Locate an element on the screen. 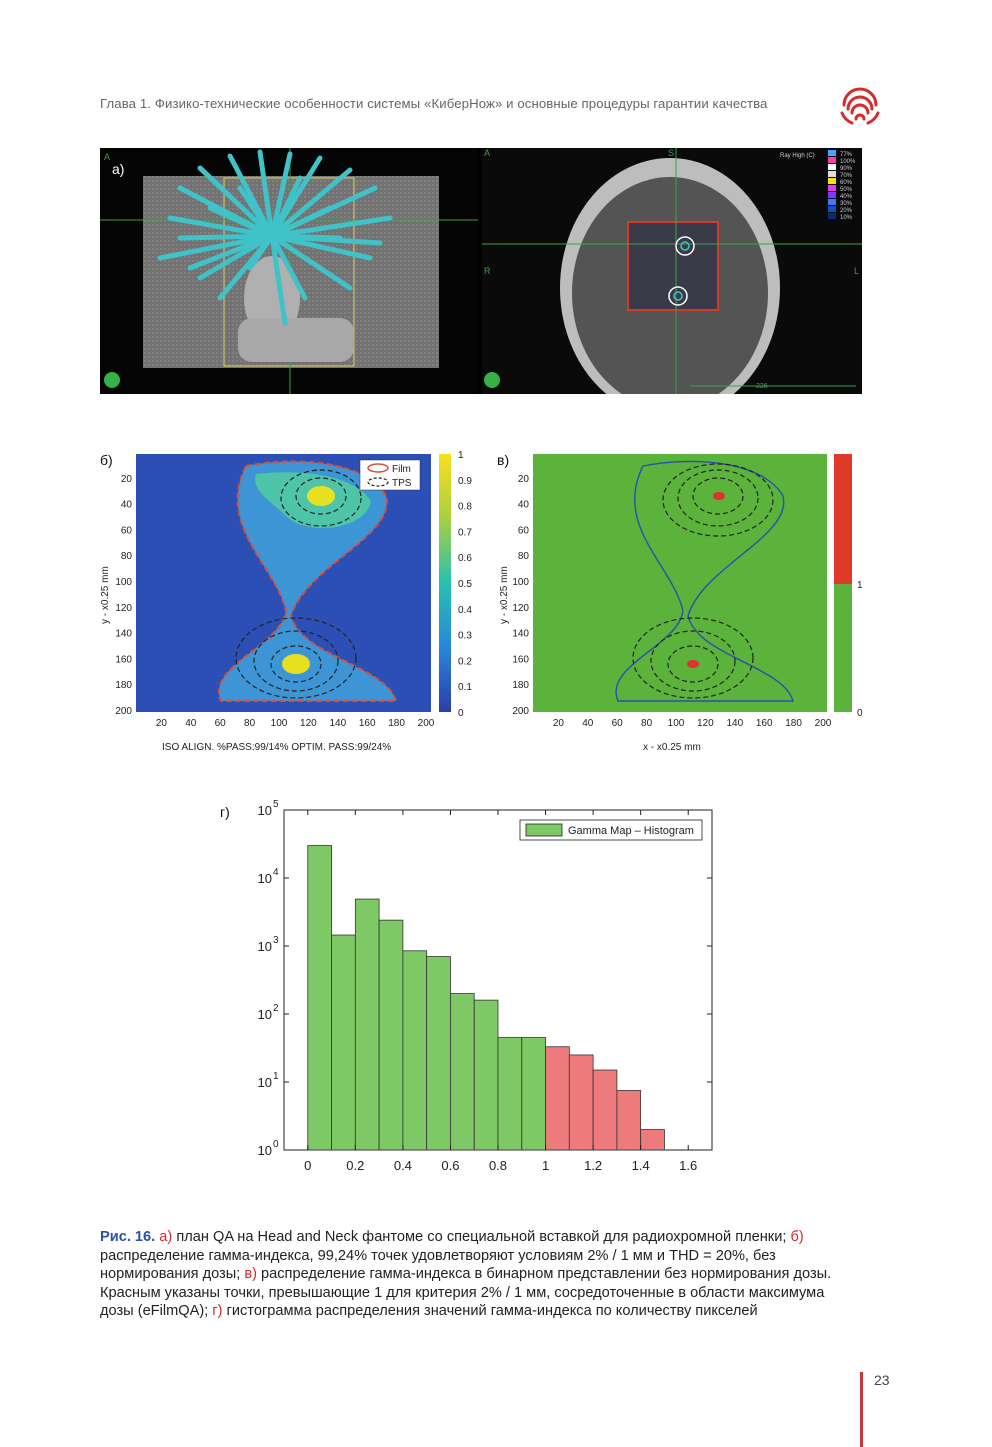  legend-level-2: 90% is located at coordinates (846, 169).